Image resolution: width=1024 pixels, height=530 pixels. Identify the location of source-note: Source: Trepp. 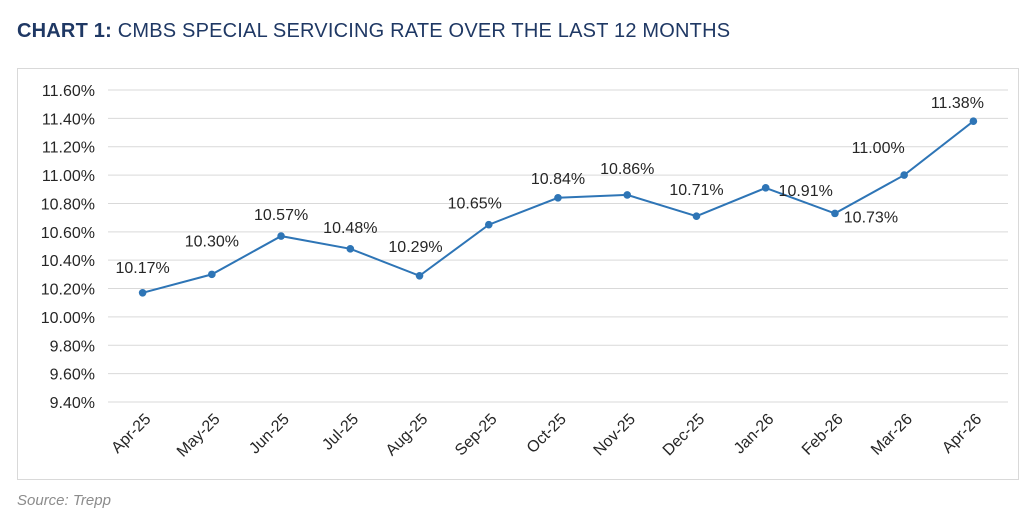
(64, 500).